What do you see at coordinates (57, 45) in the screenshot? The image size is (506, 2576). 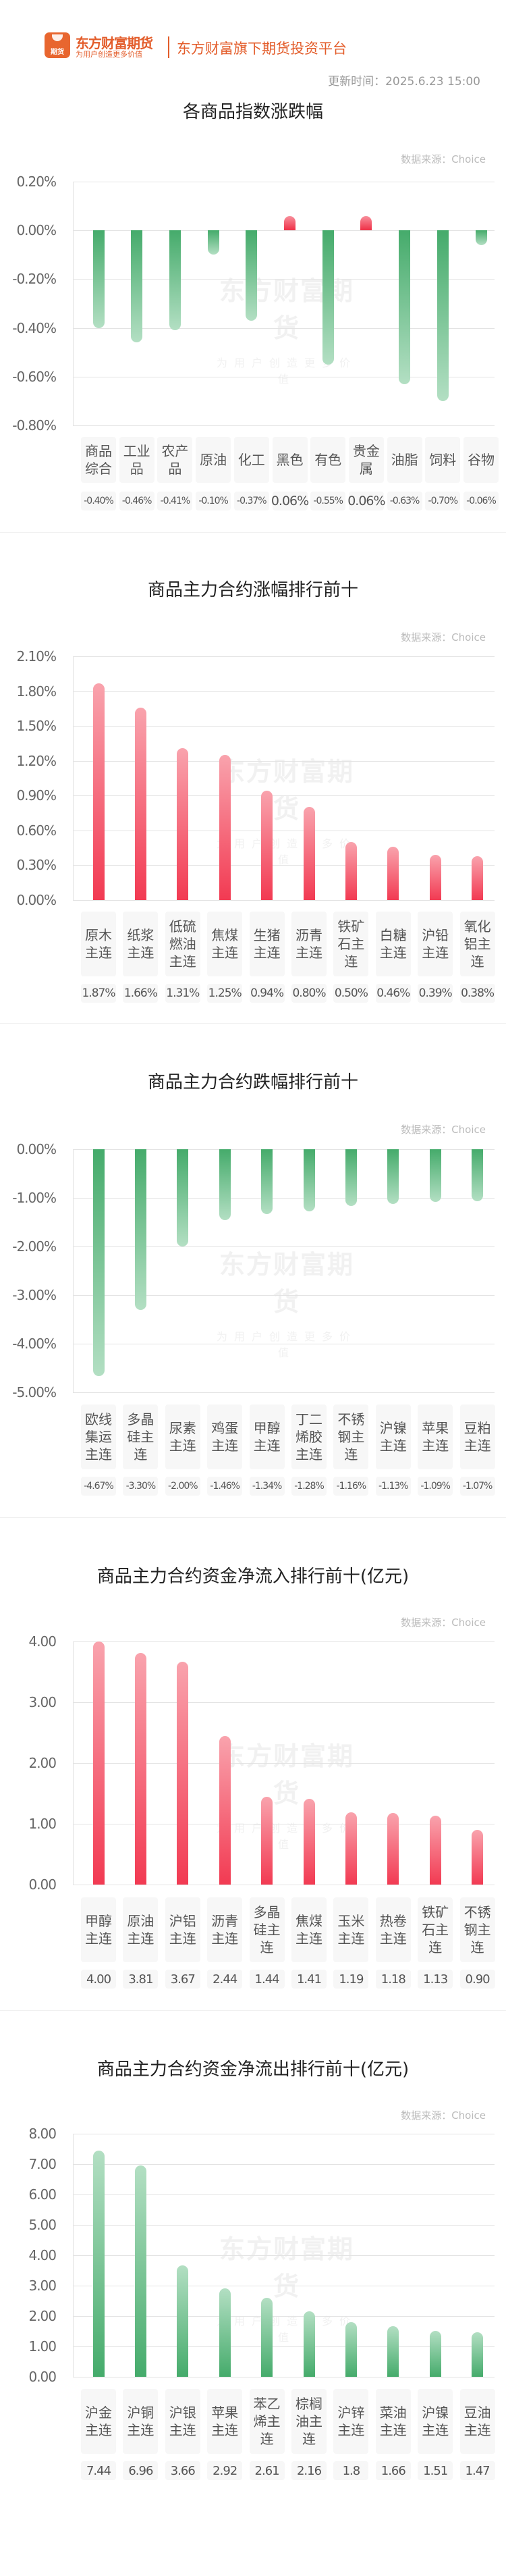 I see `brand-logo-icon: 期货` at bounding box center [57, 45].